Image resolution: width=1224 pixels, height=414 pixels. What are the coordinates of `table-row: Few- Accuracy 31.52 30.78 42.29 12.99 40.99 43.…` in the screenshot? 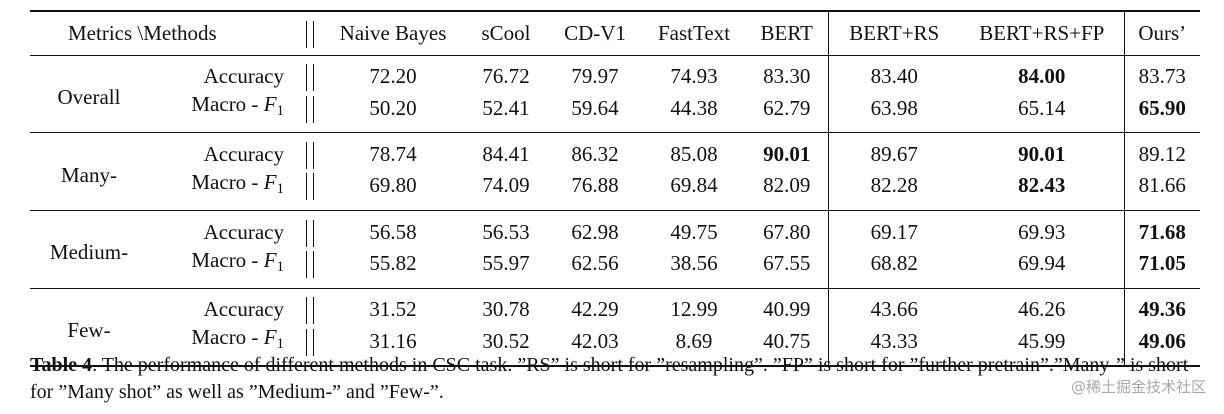 It's located at (615, 306).